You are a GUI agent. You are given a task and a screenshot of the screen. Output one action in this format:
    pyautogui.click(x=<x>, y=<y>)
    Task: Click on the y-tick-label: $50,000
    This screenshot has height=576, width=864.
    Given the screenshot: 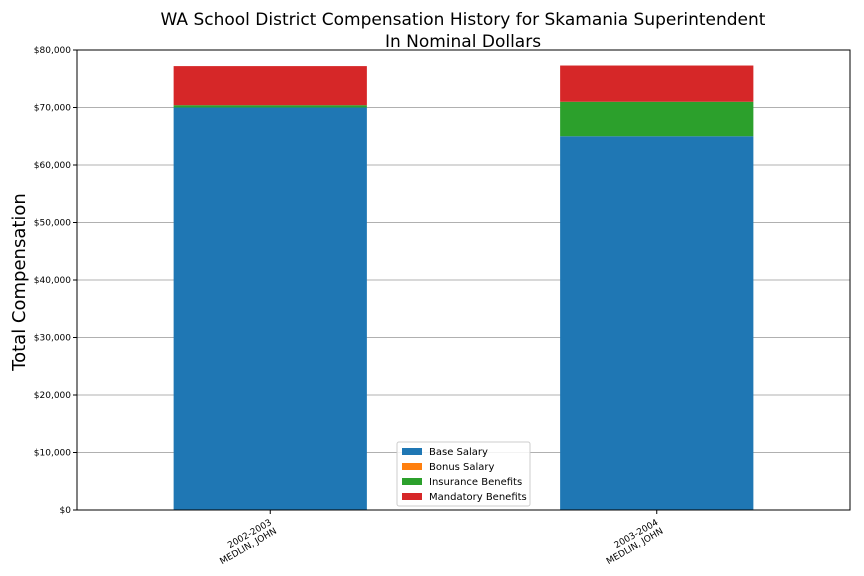 What is the action you would take?
    pyautogui.click(x=52, y=224)
    